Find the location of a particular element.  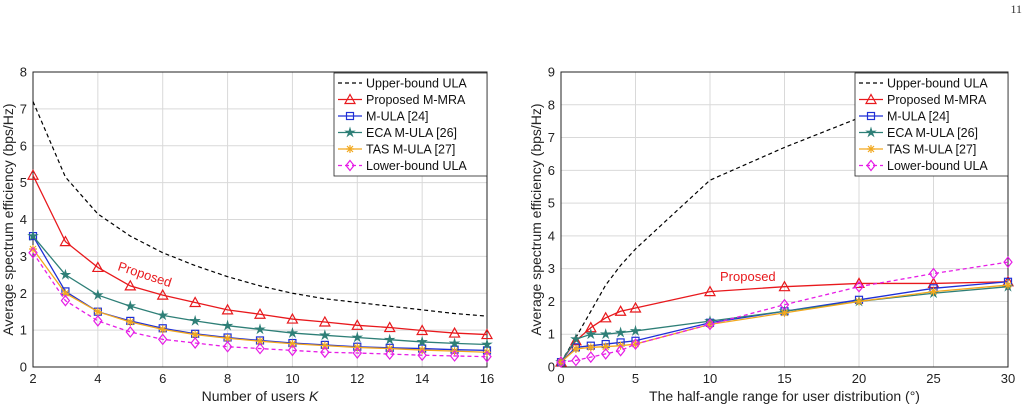

y-tick-label: 0 is located at coordinates (23, 367).